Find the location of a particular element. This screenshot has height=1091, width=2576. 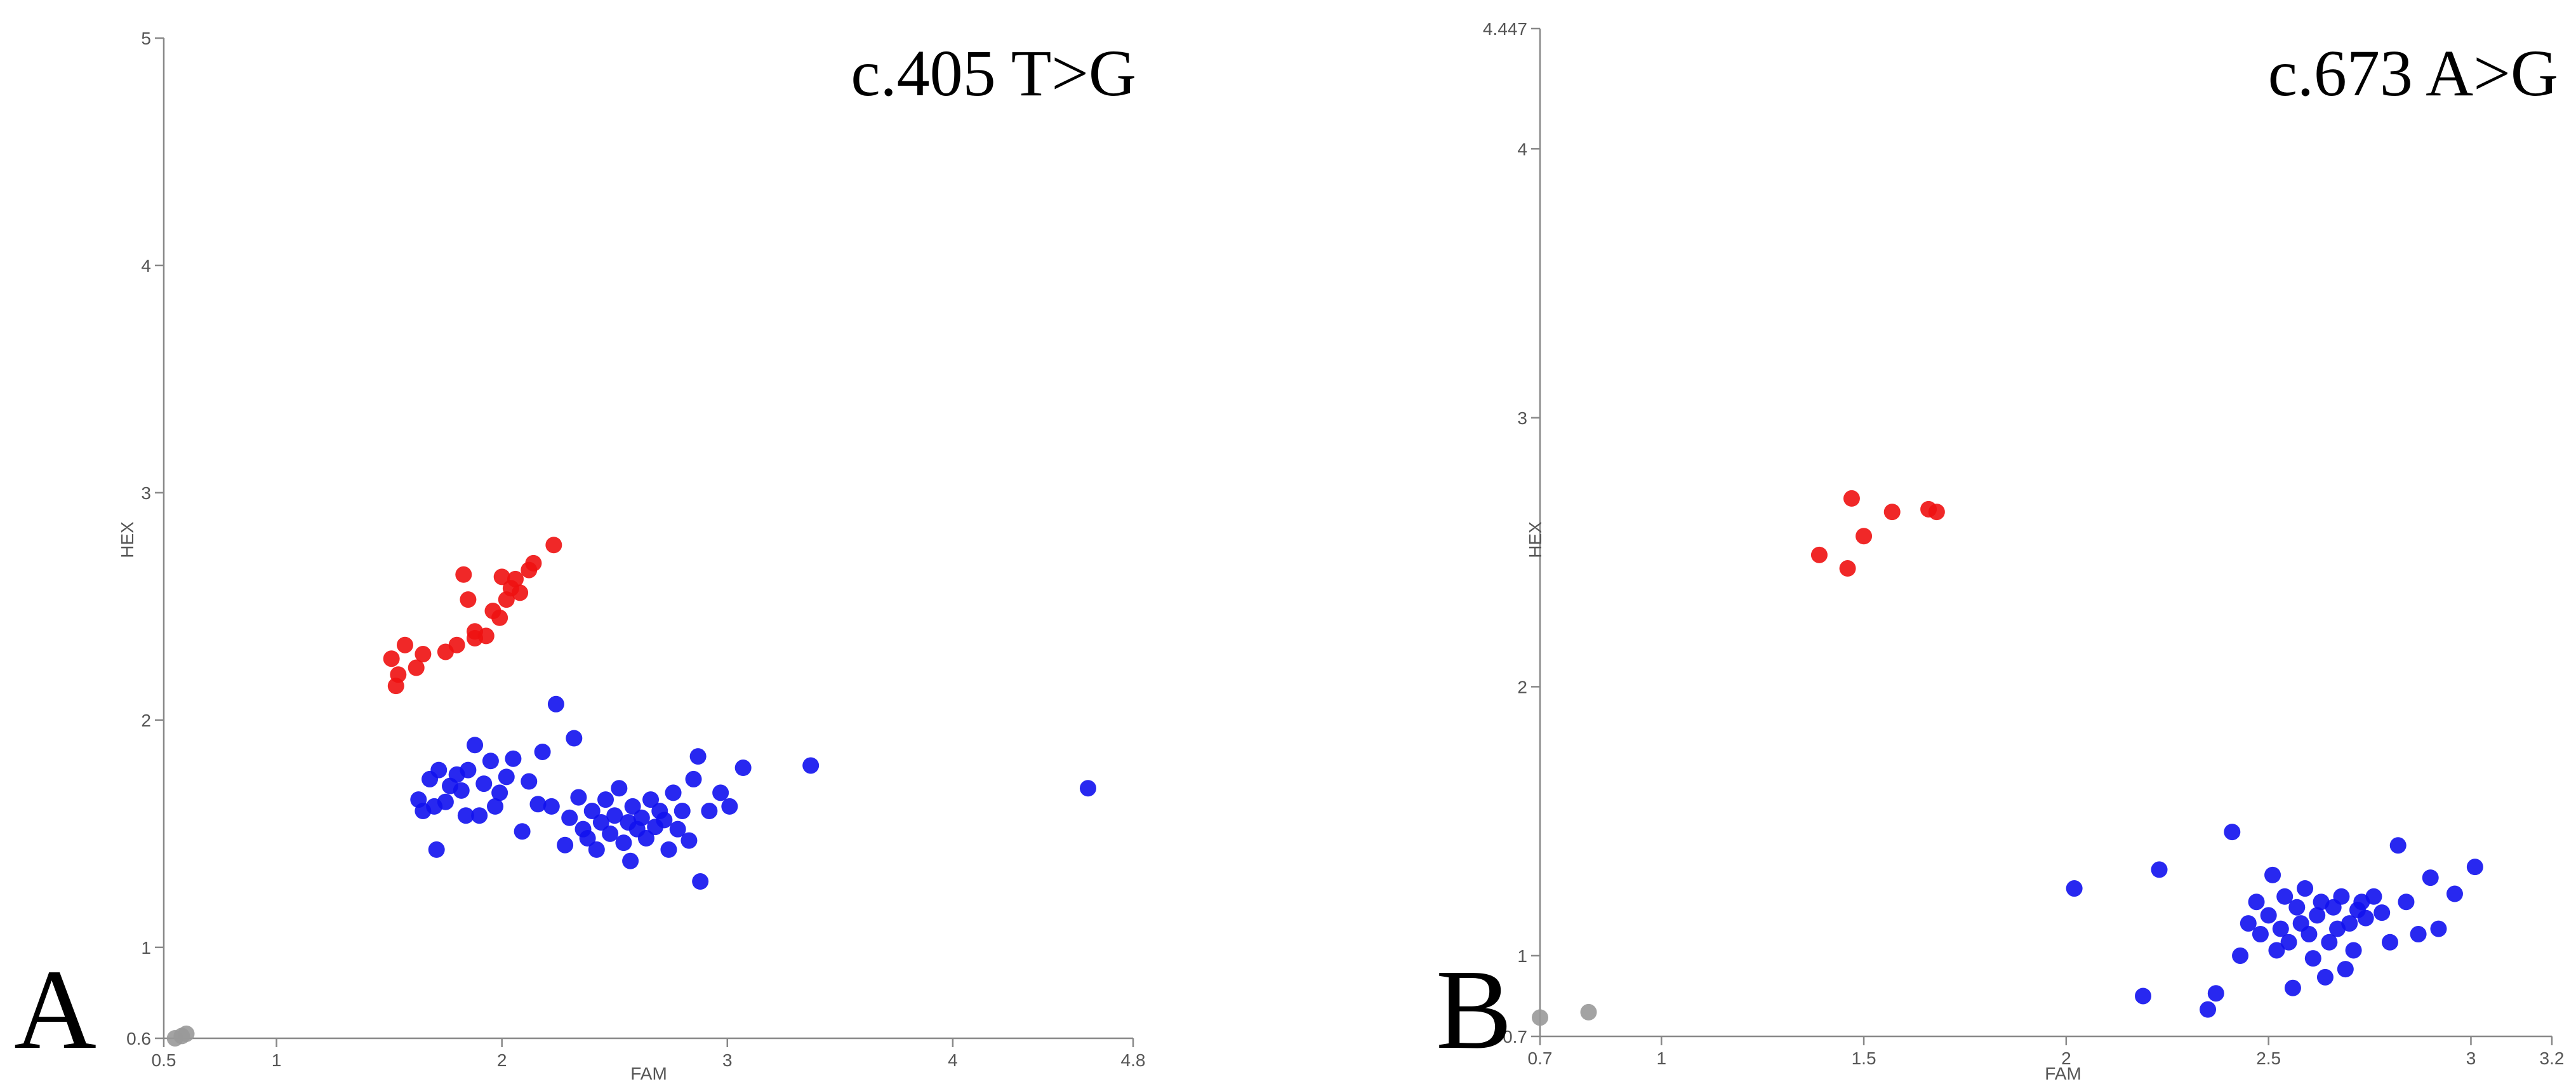

x-tick-label: 3 is located at coordinates (2471, 1058).